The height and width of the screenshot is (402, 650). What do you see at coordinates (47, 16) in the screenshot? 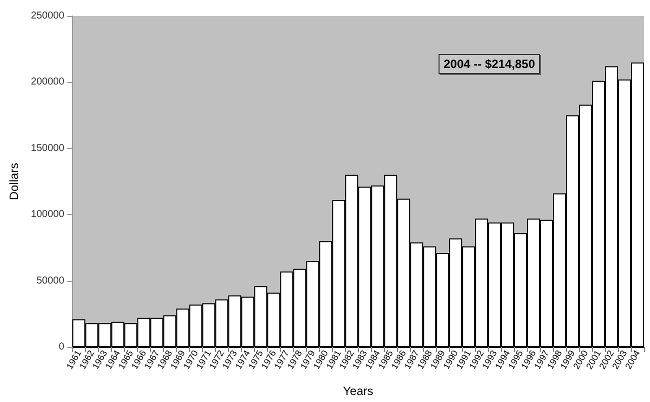
I see `y-tick-label: 250000` at bounding box center [47, 16].